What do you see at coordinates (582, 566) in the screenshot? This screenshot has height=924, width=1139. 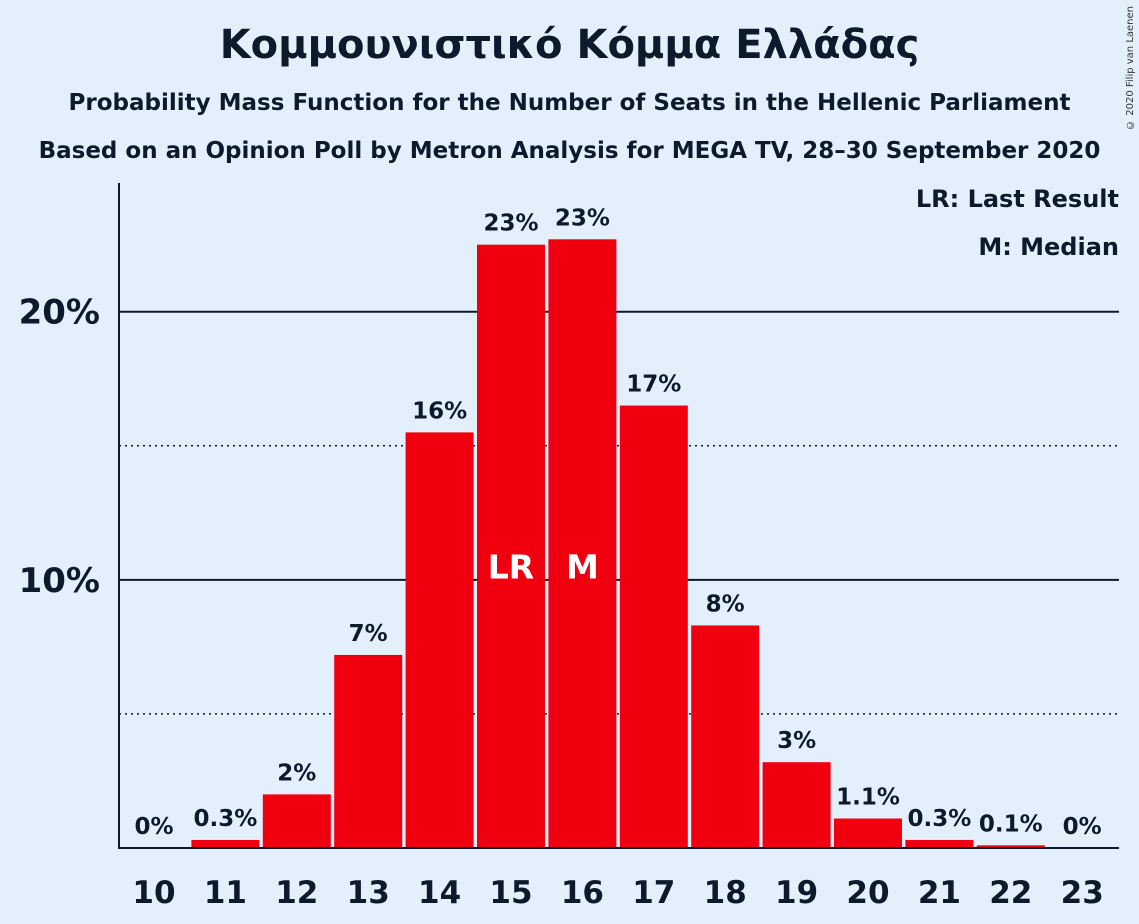 I see `bar-marker: M` at bounding box center [582, 566].